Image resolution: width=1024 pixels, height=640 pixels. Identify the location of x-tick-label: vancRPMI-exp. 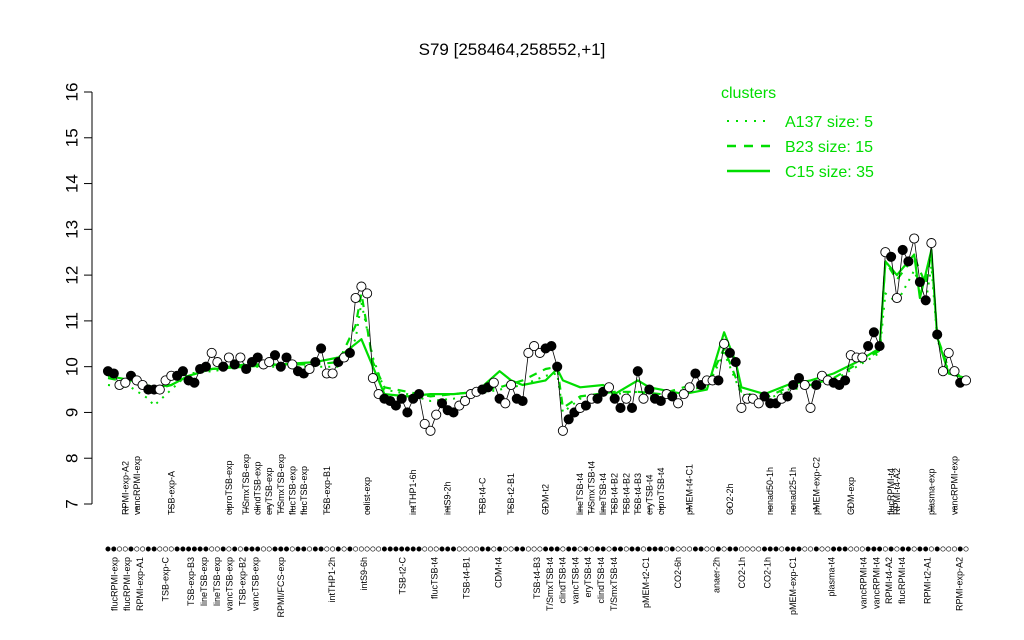
(137, 485).